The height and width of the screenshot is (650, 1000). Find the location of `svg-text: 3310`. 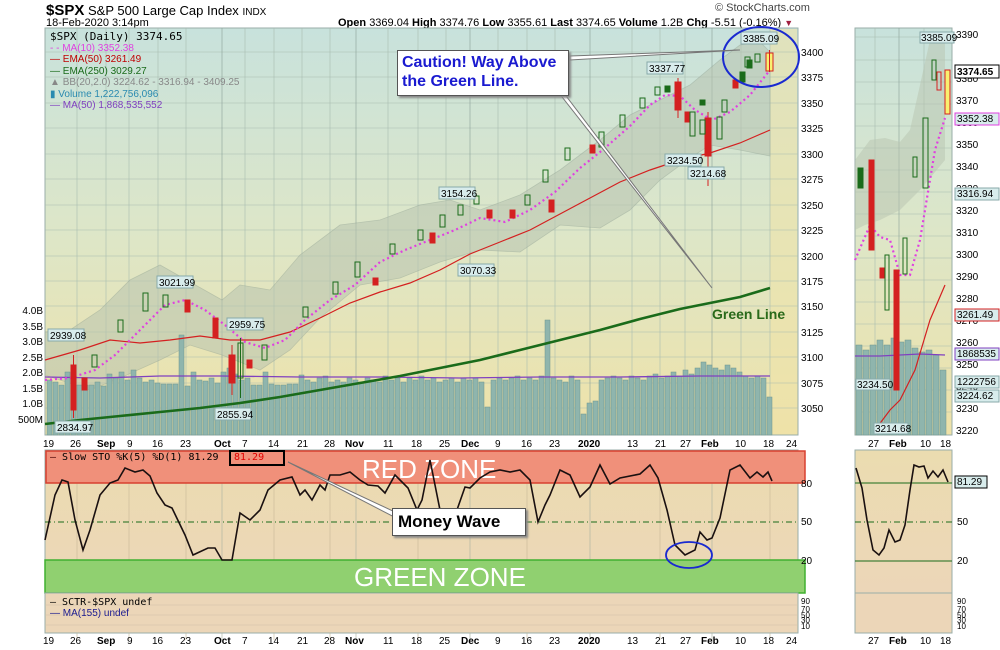

svg-text: 3310 is located at coordinates (967, 233).